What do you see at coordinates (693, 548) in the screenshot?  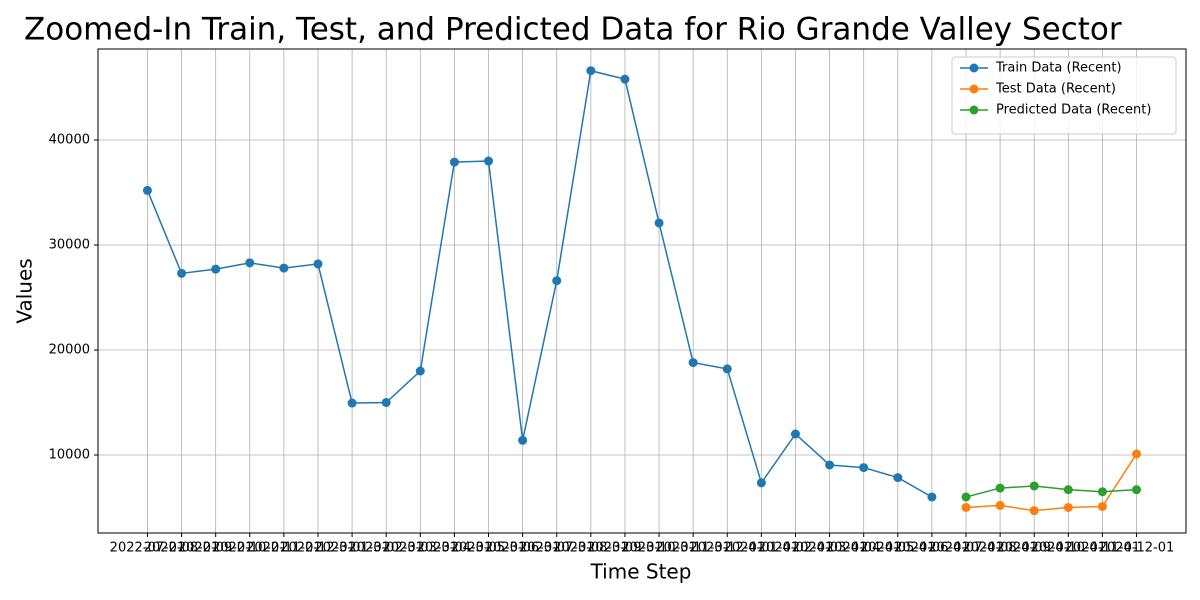 I see `x-tick-label: 2023-11-01` at bounding box center [693, 548].